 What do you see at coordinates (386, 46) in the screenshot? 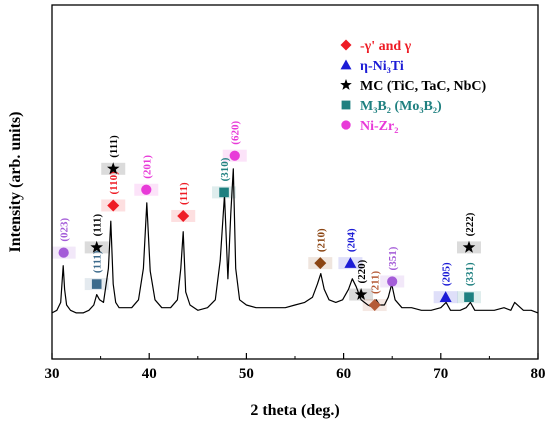
I see `legend-label-0: -γ' and γ` at bounding box center [386, 46].